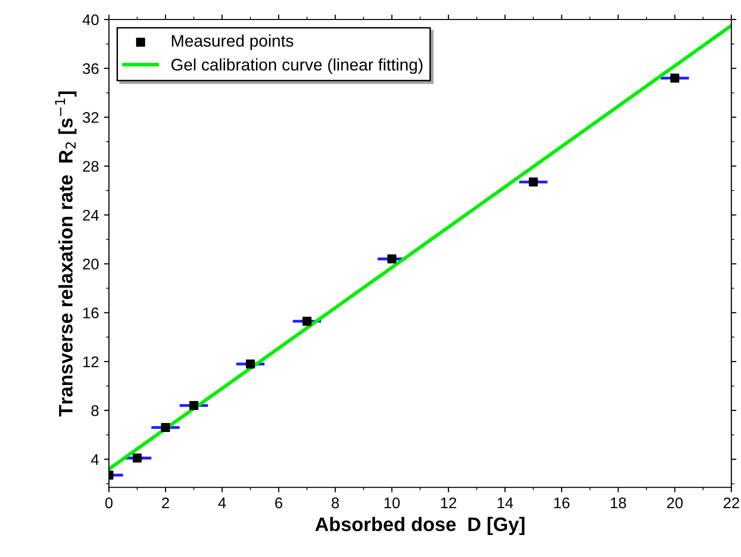 This screenshot has width=741, height=557. What do you see at coordinates (65, 253) in the screenshot?
I see `y-axis-title: Transverse relaxation rate R$_{2}$ [s$^{−1}$]` at bounding box center [65, 253].